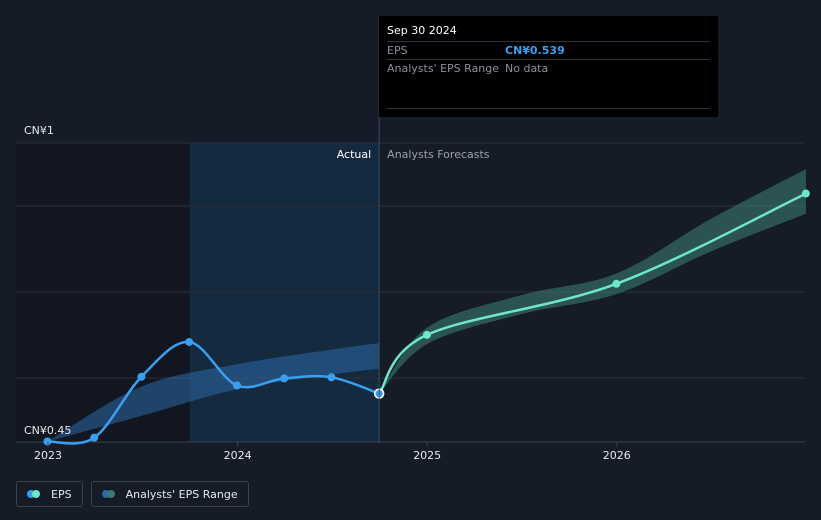 The height and width of the screenshot is (520, 821). What do you see at coordinates (48, 455) in the screenshot?
I see `x-tick-label-2023: 2023` at bounding box center [48, 455].